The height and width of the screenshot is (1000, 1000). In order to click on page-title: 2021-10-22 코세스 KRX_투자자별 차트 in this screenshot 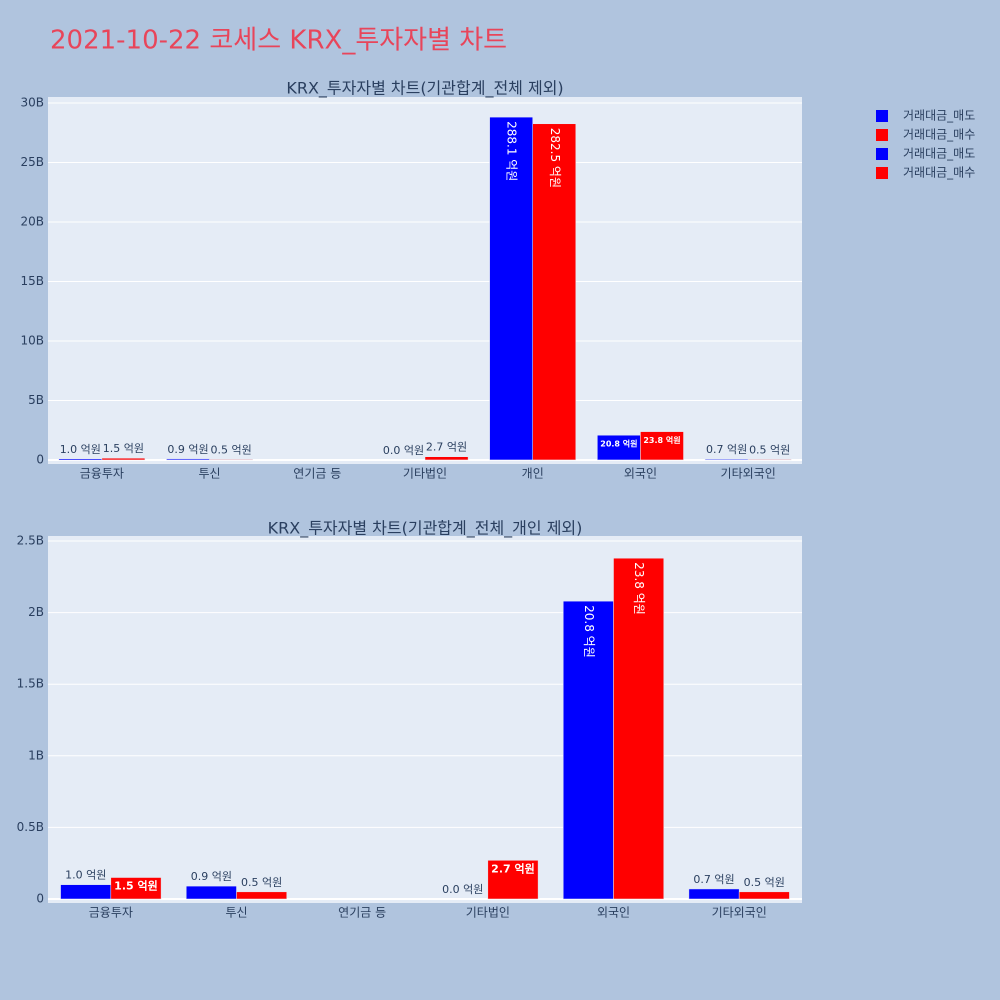, I will do `click(278, 41)`.